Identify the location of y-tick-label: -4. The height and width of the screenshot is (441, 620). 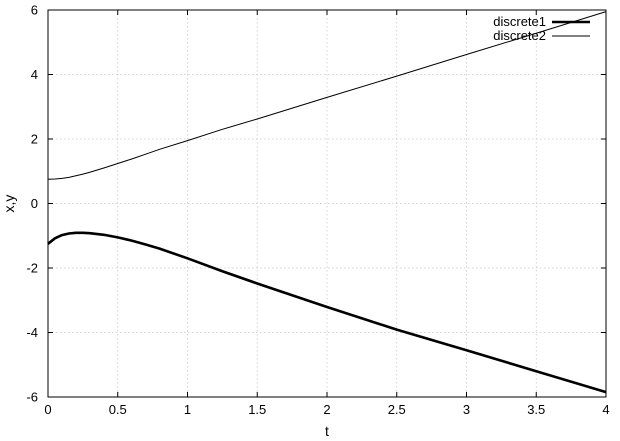
(32, 332).